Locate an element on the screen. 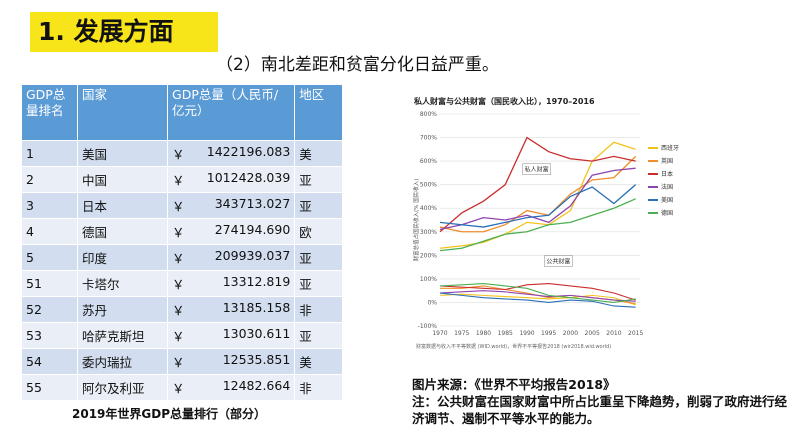 Image resolution: width=794 pixels, height=447 pixels. table-row: 51 卡塔尔 ￥ 13312.819 亚 is located at coordinates (182, 283).